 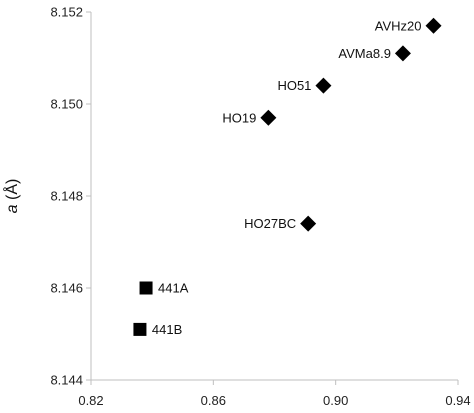 I want to click on y-axis-label-unit: (Å), so click(x=11, y=192).